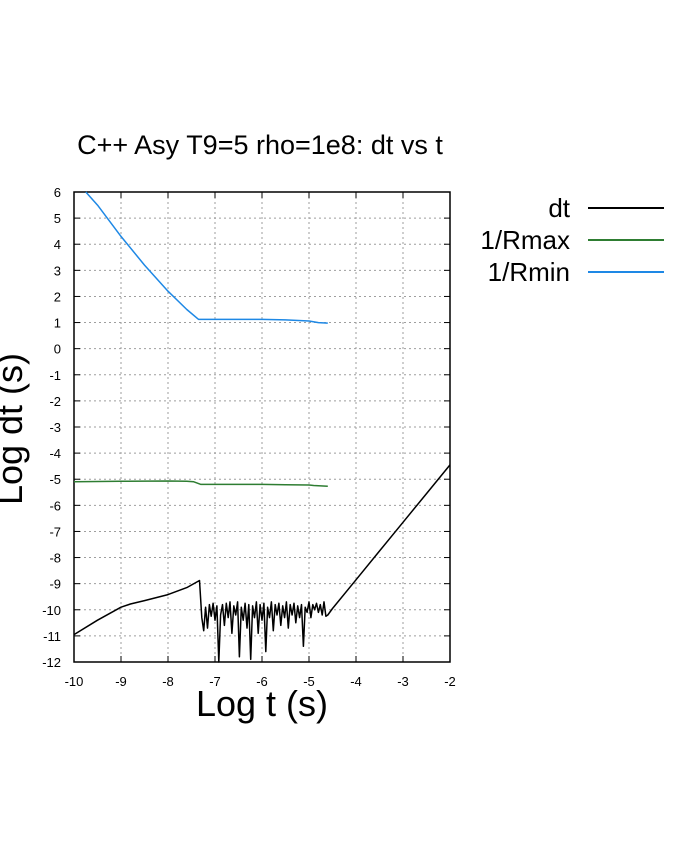 This screenshot has width=691, height=864. I want to click on y-tick-label: 5, so click(57, 218).